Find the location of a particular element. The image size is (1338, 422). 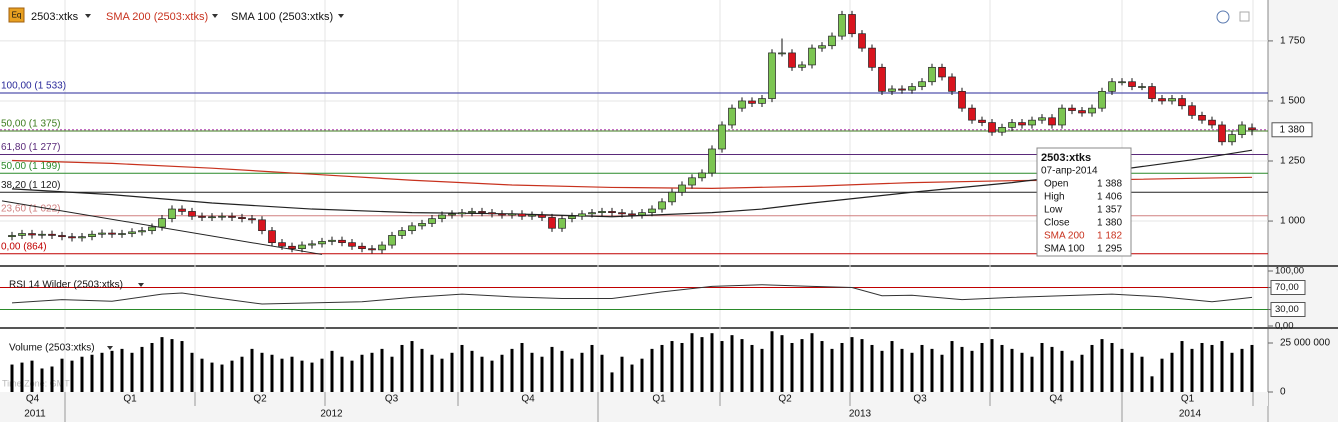

panel-title: Volume (2503:xtks) is located at coordinates (52, 348).